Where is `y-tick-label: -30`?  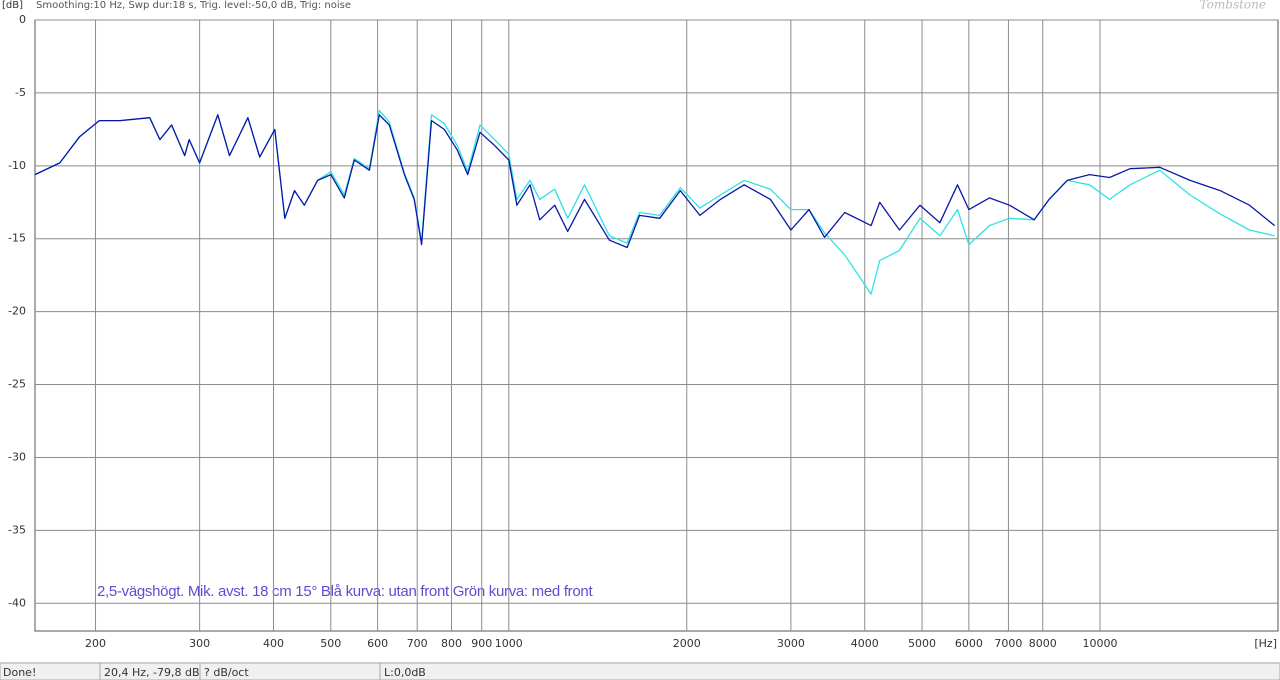
y-tick-label: -30 is located at coordinates (17, 456).